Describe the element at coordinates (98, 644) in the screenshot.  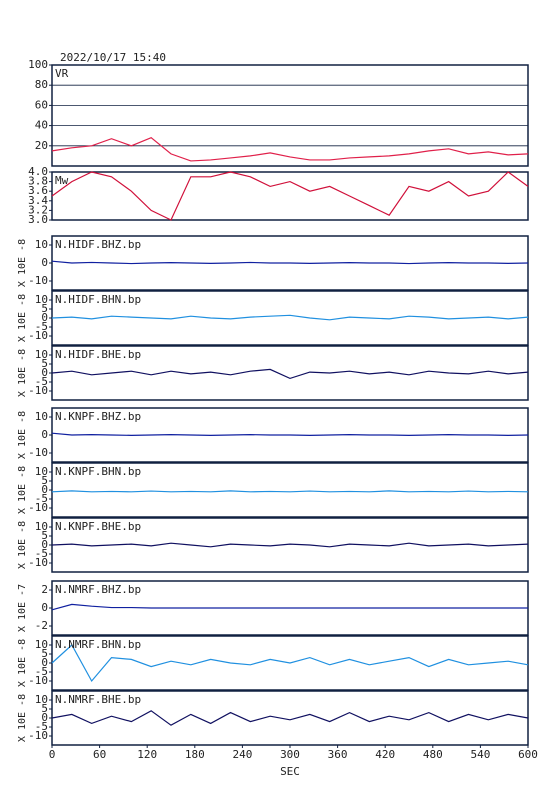
I see `legend-label: N.NMRF.BHN.bp` at that location.